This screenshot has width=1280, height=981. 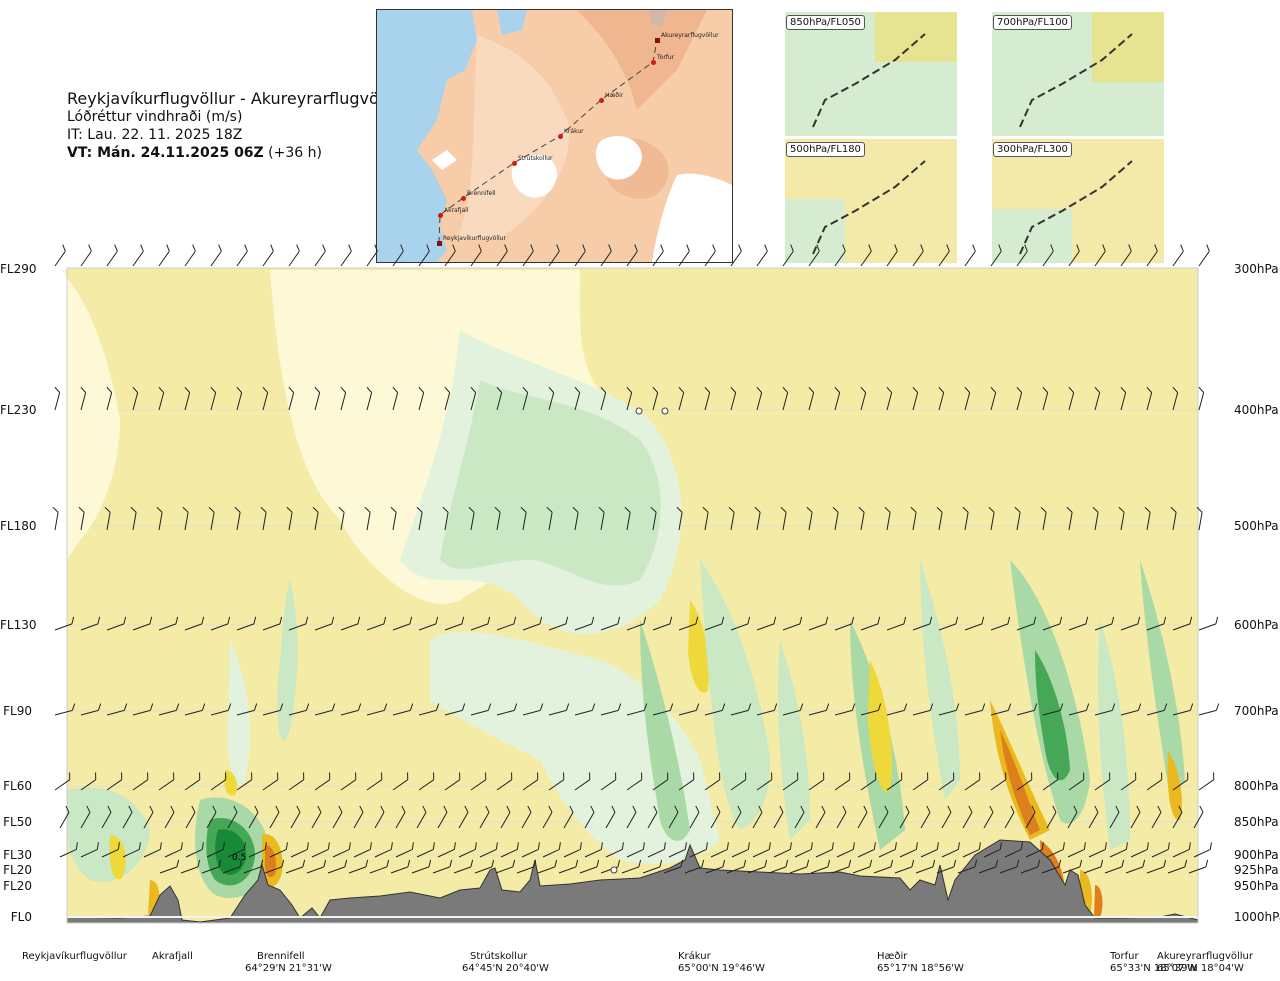 What do you see at coordinates (1256, 526) in the screenshot?
I see `pressure-level-label: 500hPa` at bounding box center [1256, 526].